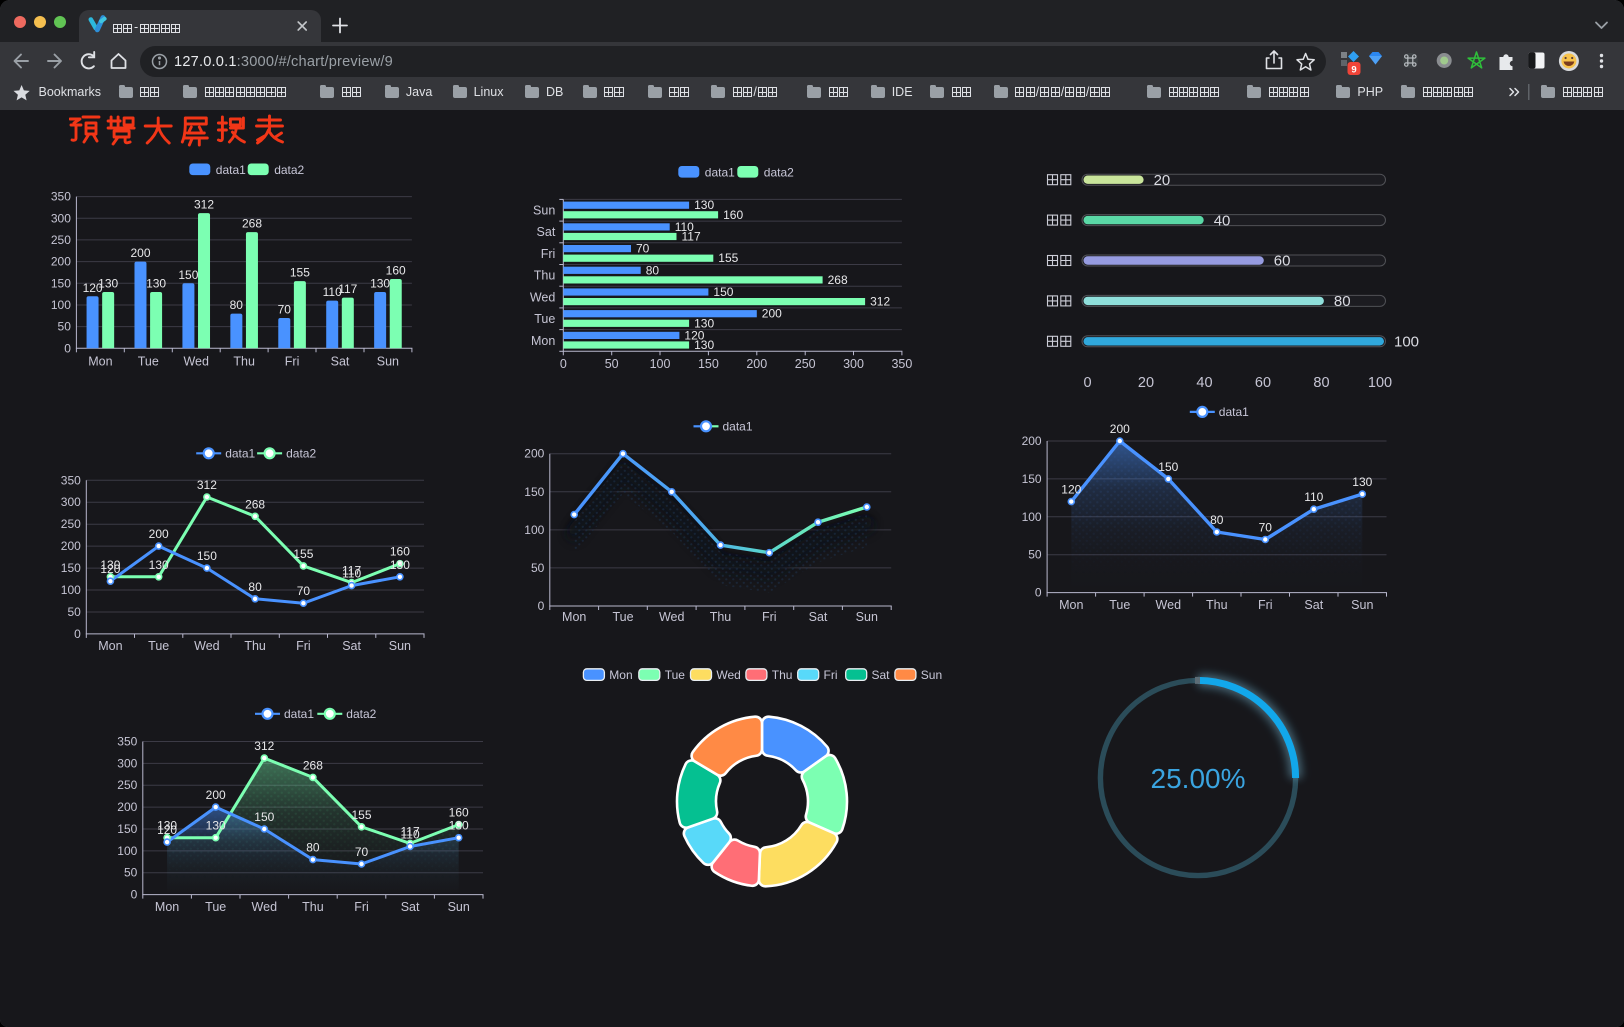  I want to click on svg-text: 20, so click(1146, 383).